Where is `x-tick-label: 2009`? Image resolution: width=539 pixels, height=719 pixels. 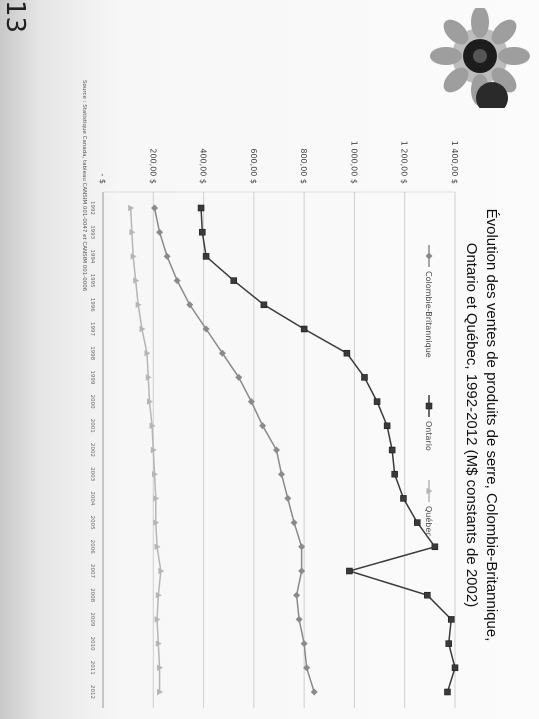 x-tick-label: 2009 is located at coordinates (92, 619).